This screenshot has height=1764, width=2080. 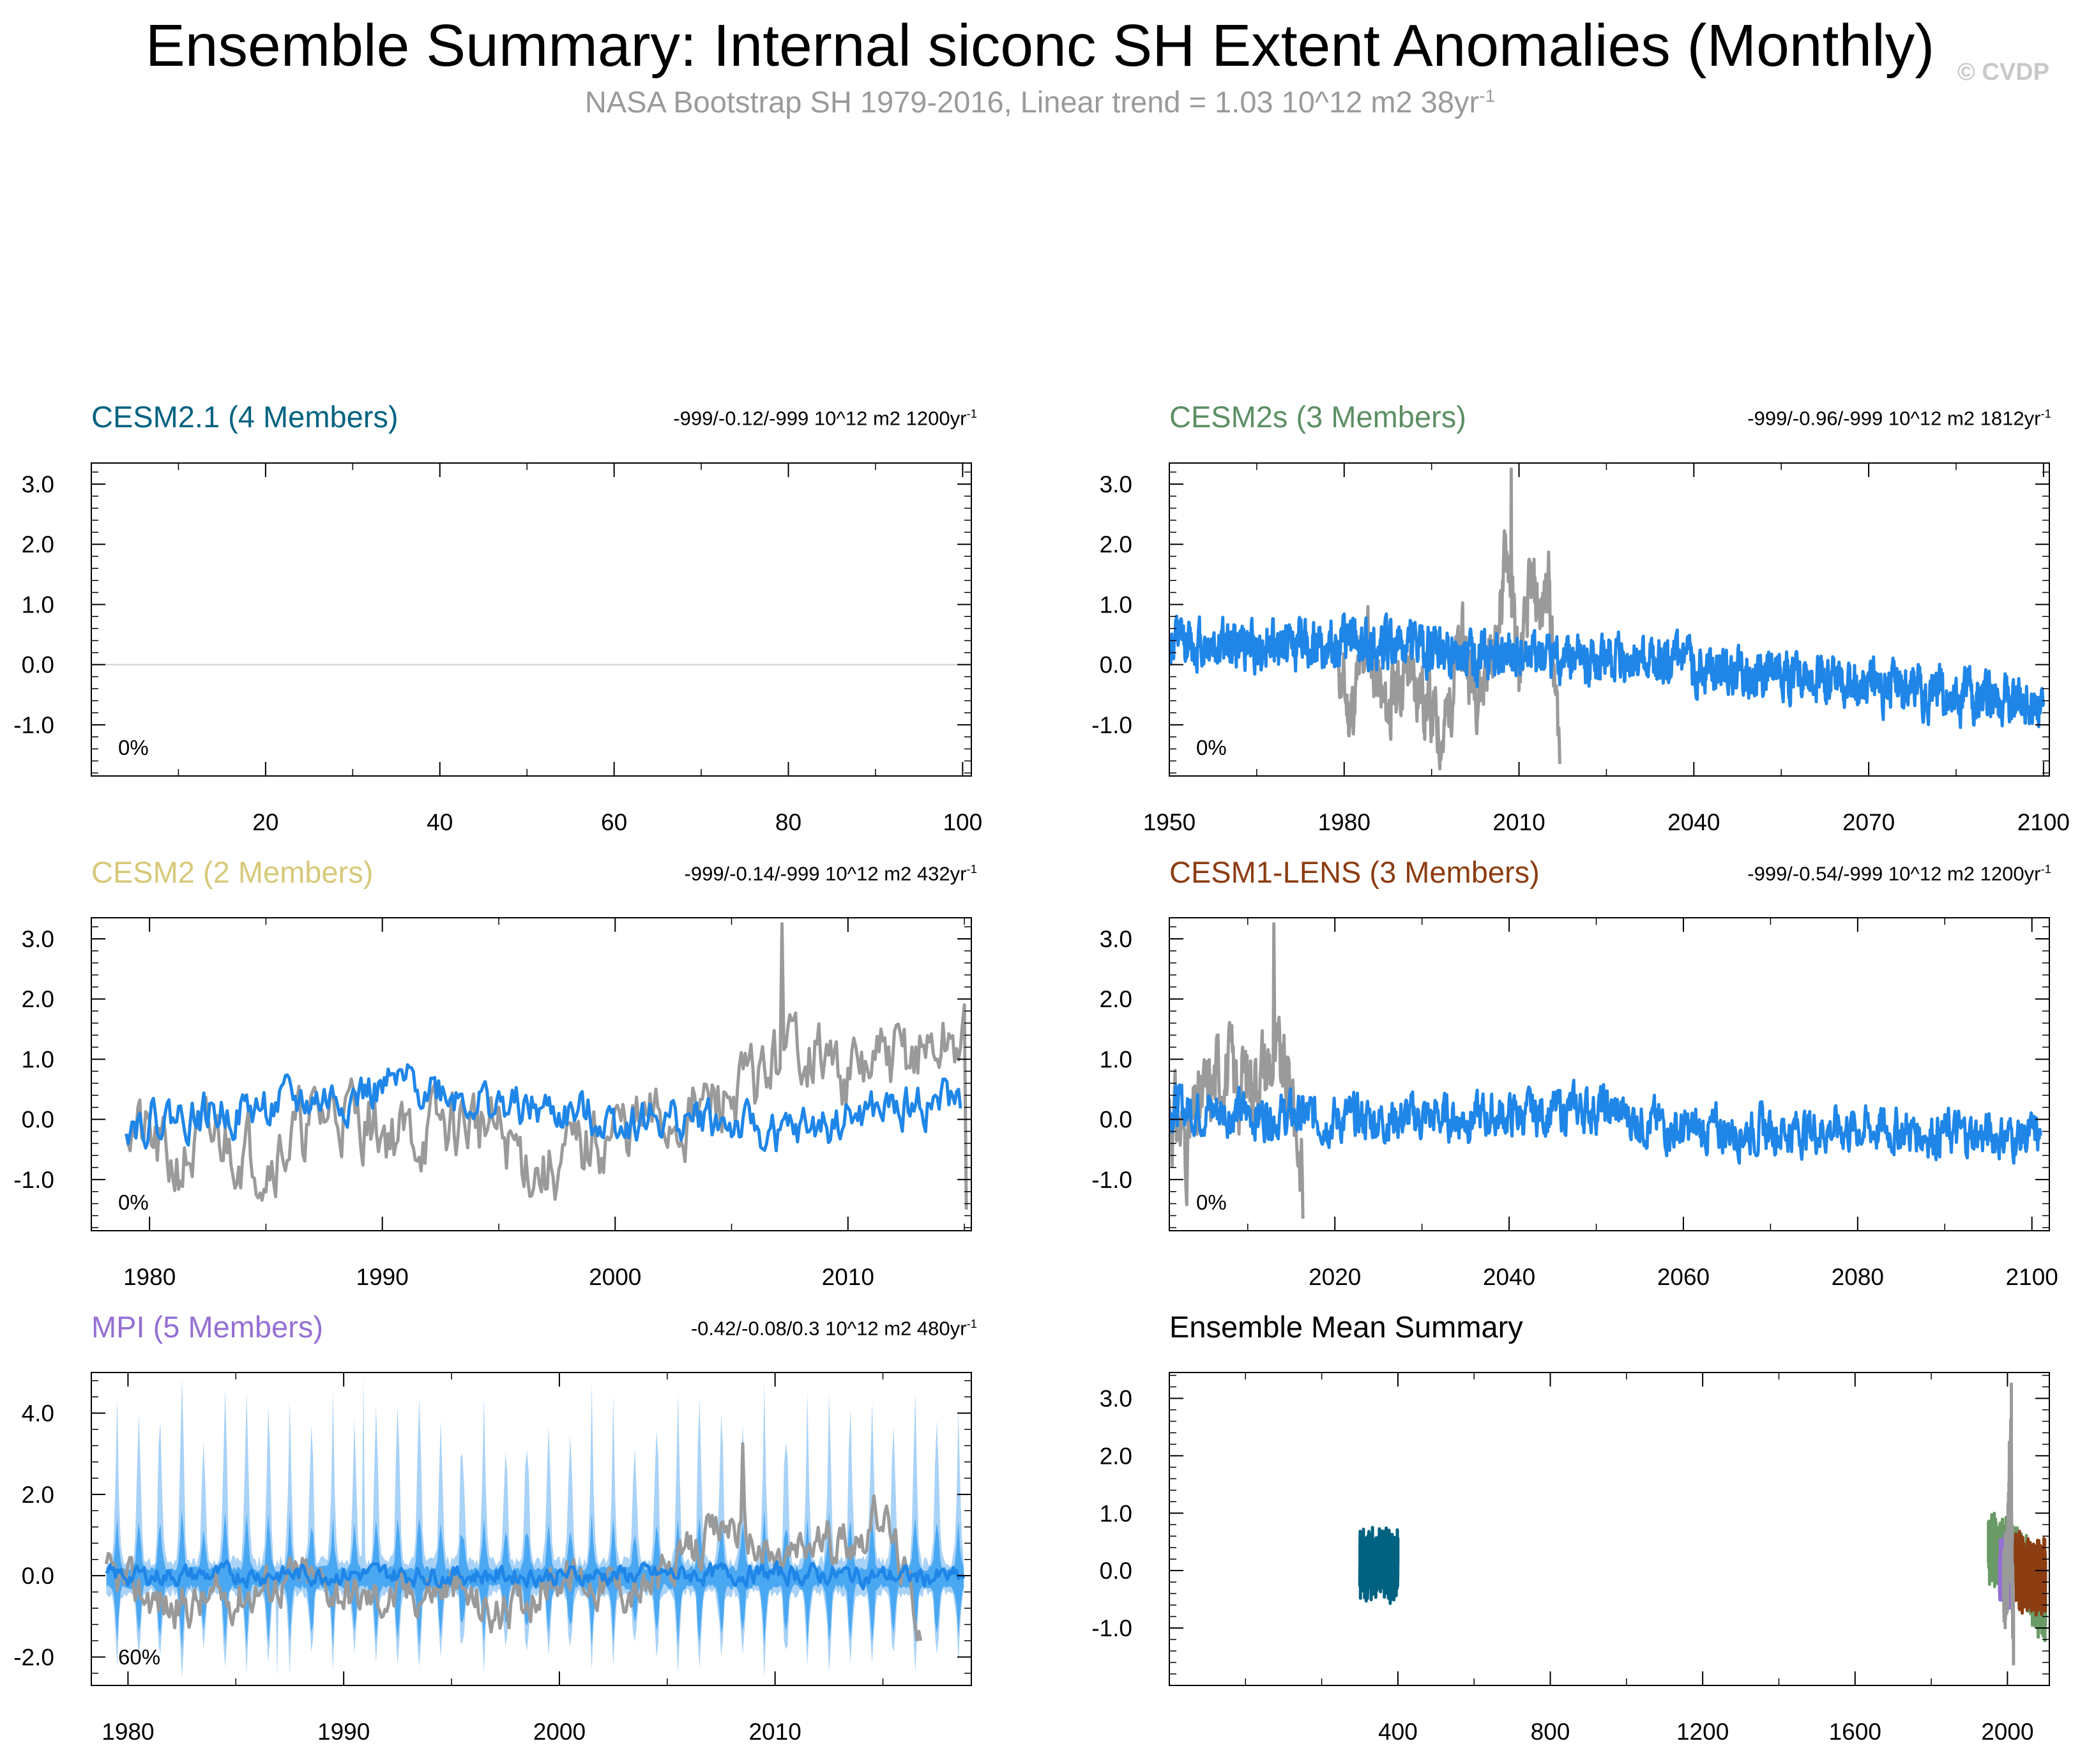 What do you see at coordinates (614, 822) in the screenshot?
I see `cesm21-xtick-label: 60` at bounding box center [614, 822].